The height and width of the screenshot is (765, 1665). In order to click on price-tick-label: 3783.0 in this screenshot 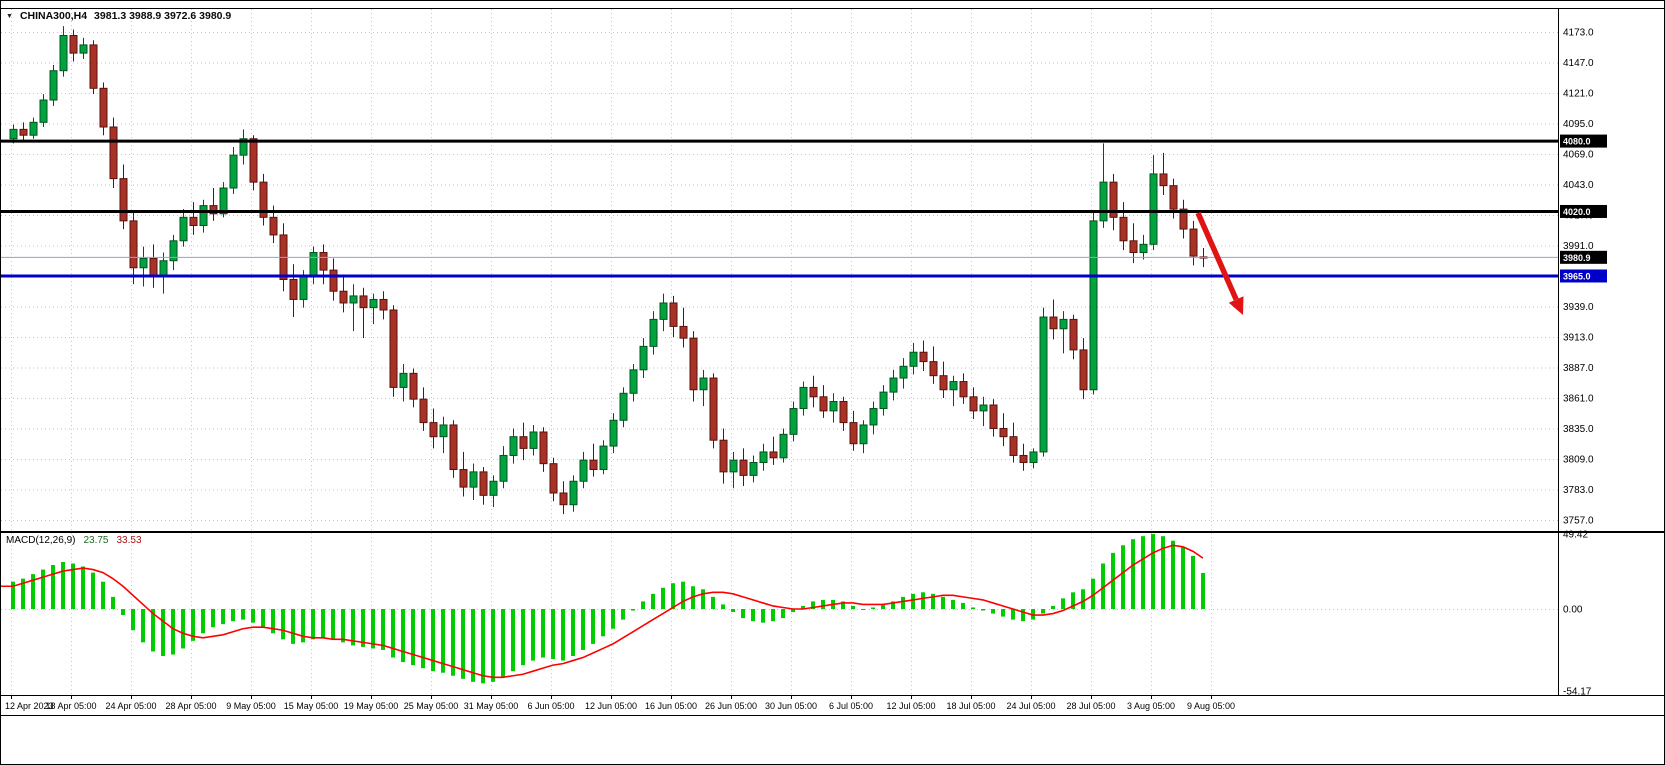, I will do `click(1578, 490)`.